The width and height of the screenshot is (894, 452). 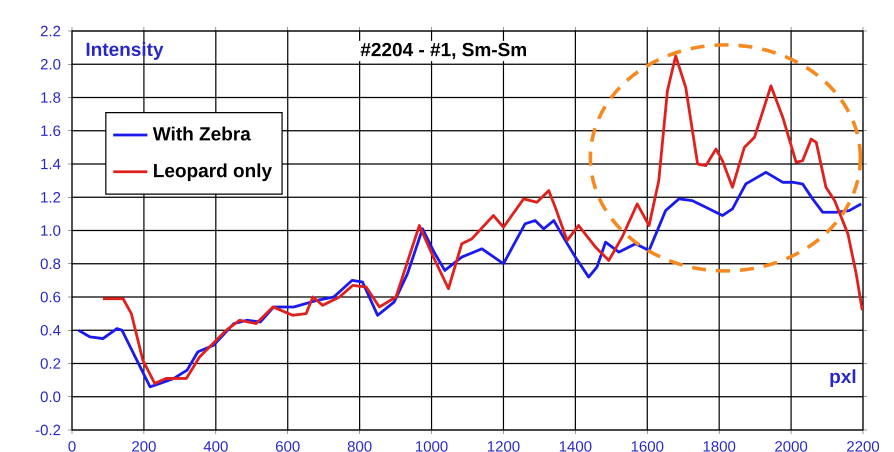 I want to click on y-tick-label: 1.2, so click(x=50, y=197).